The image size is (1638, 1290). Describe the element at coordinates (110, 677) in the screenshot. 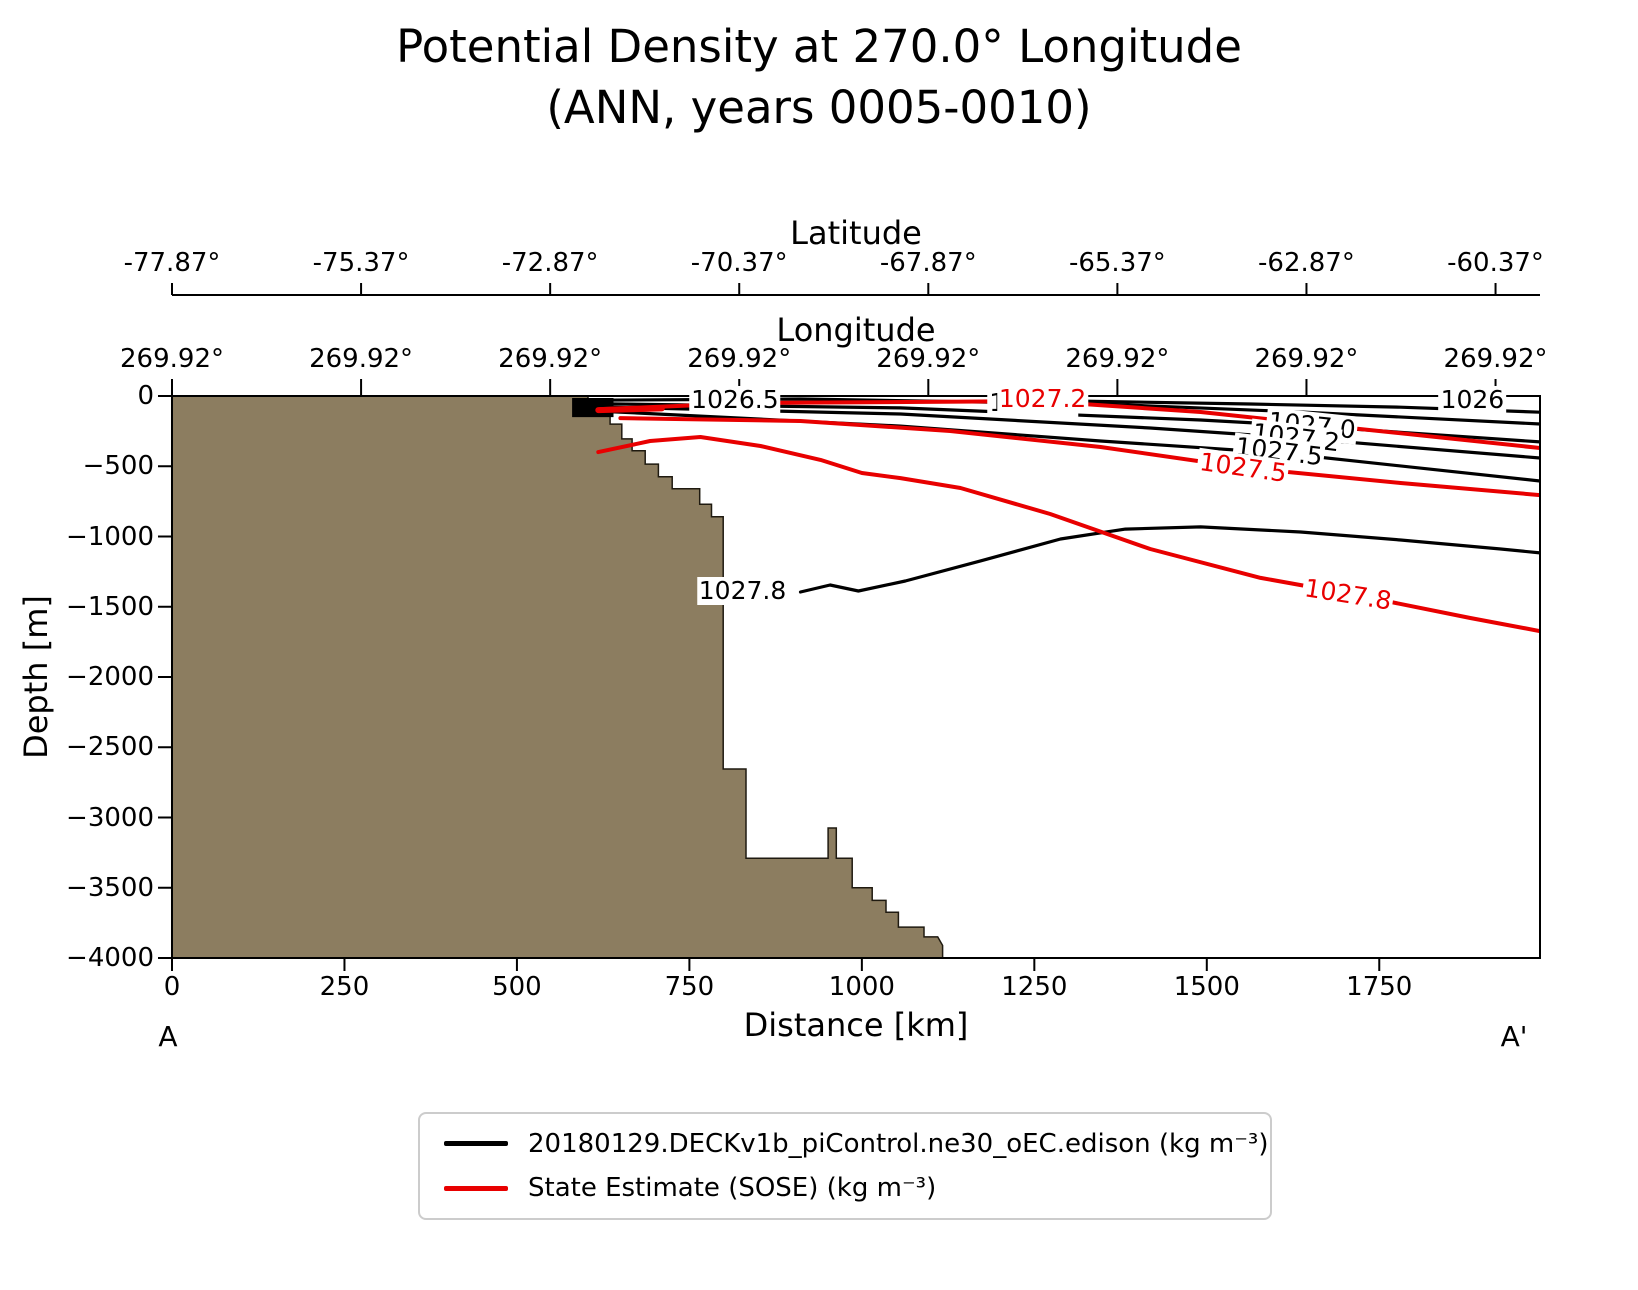

I see `depth-tick-label: −2000` at that location.